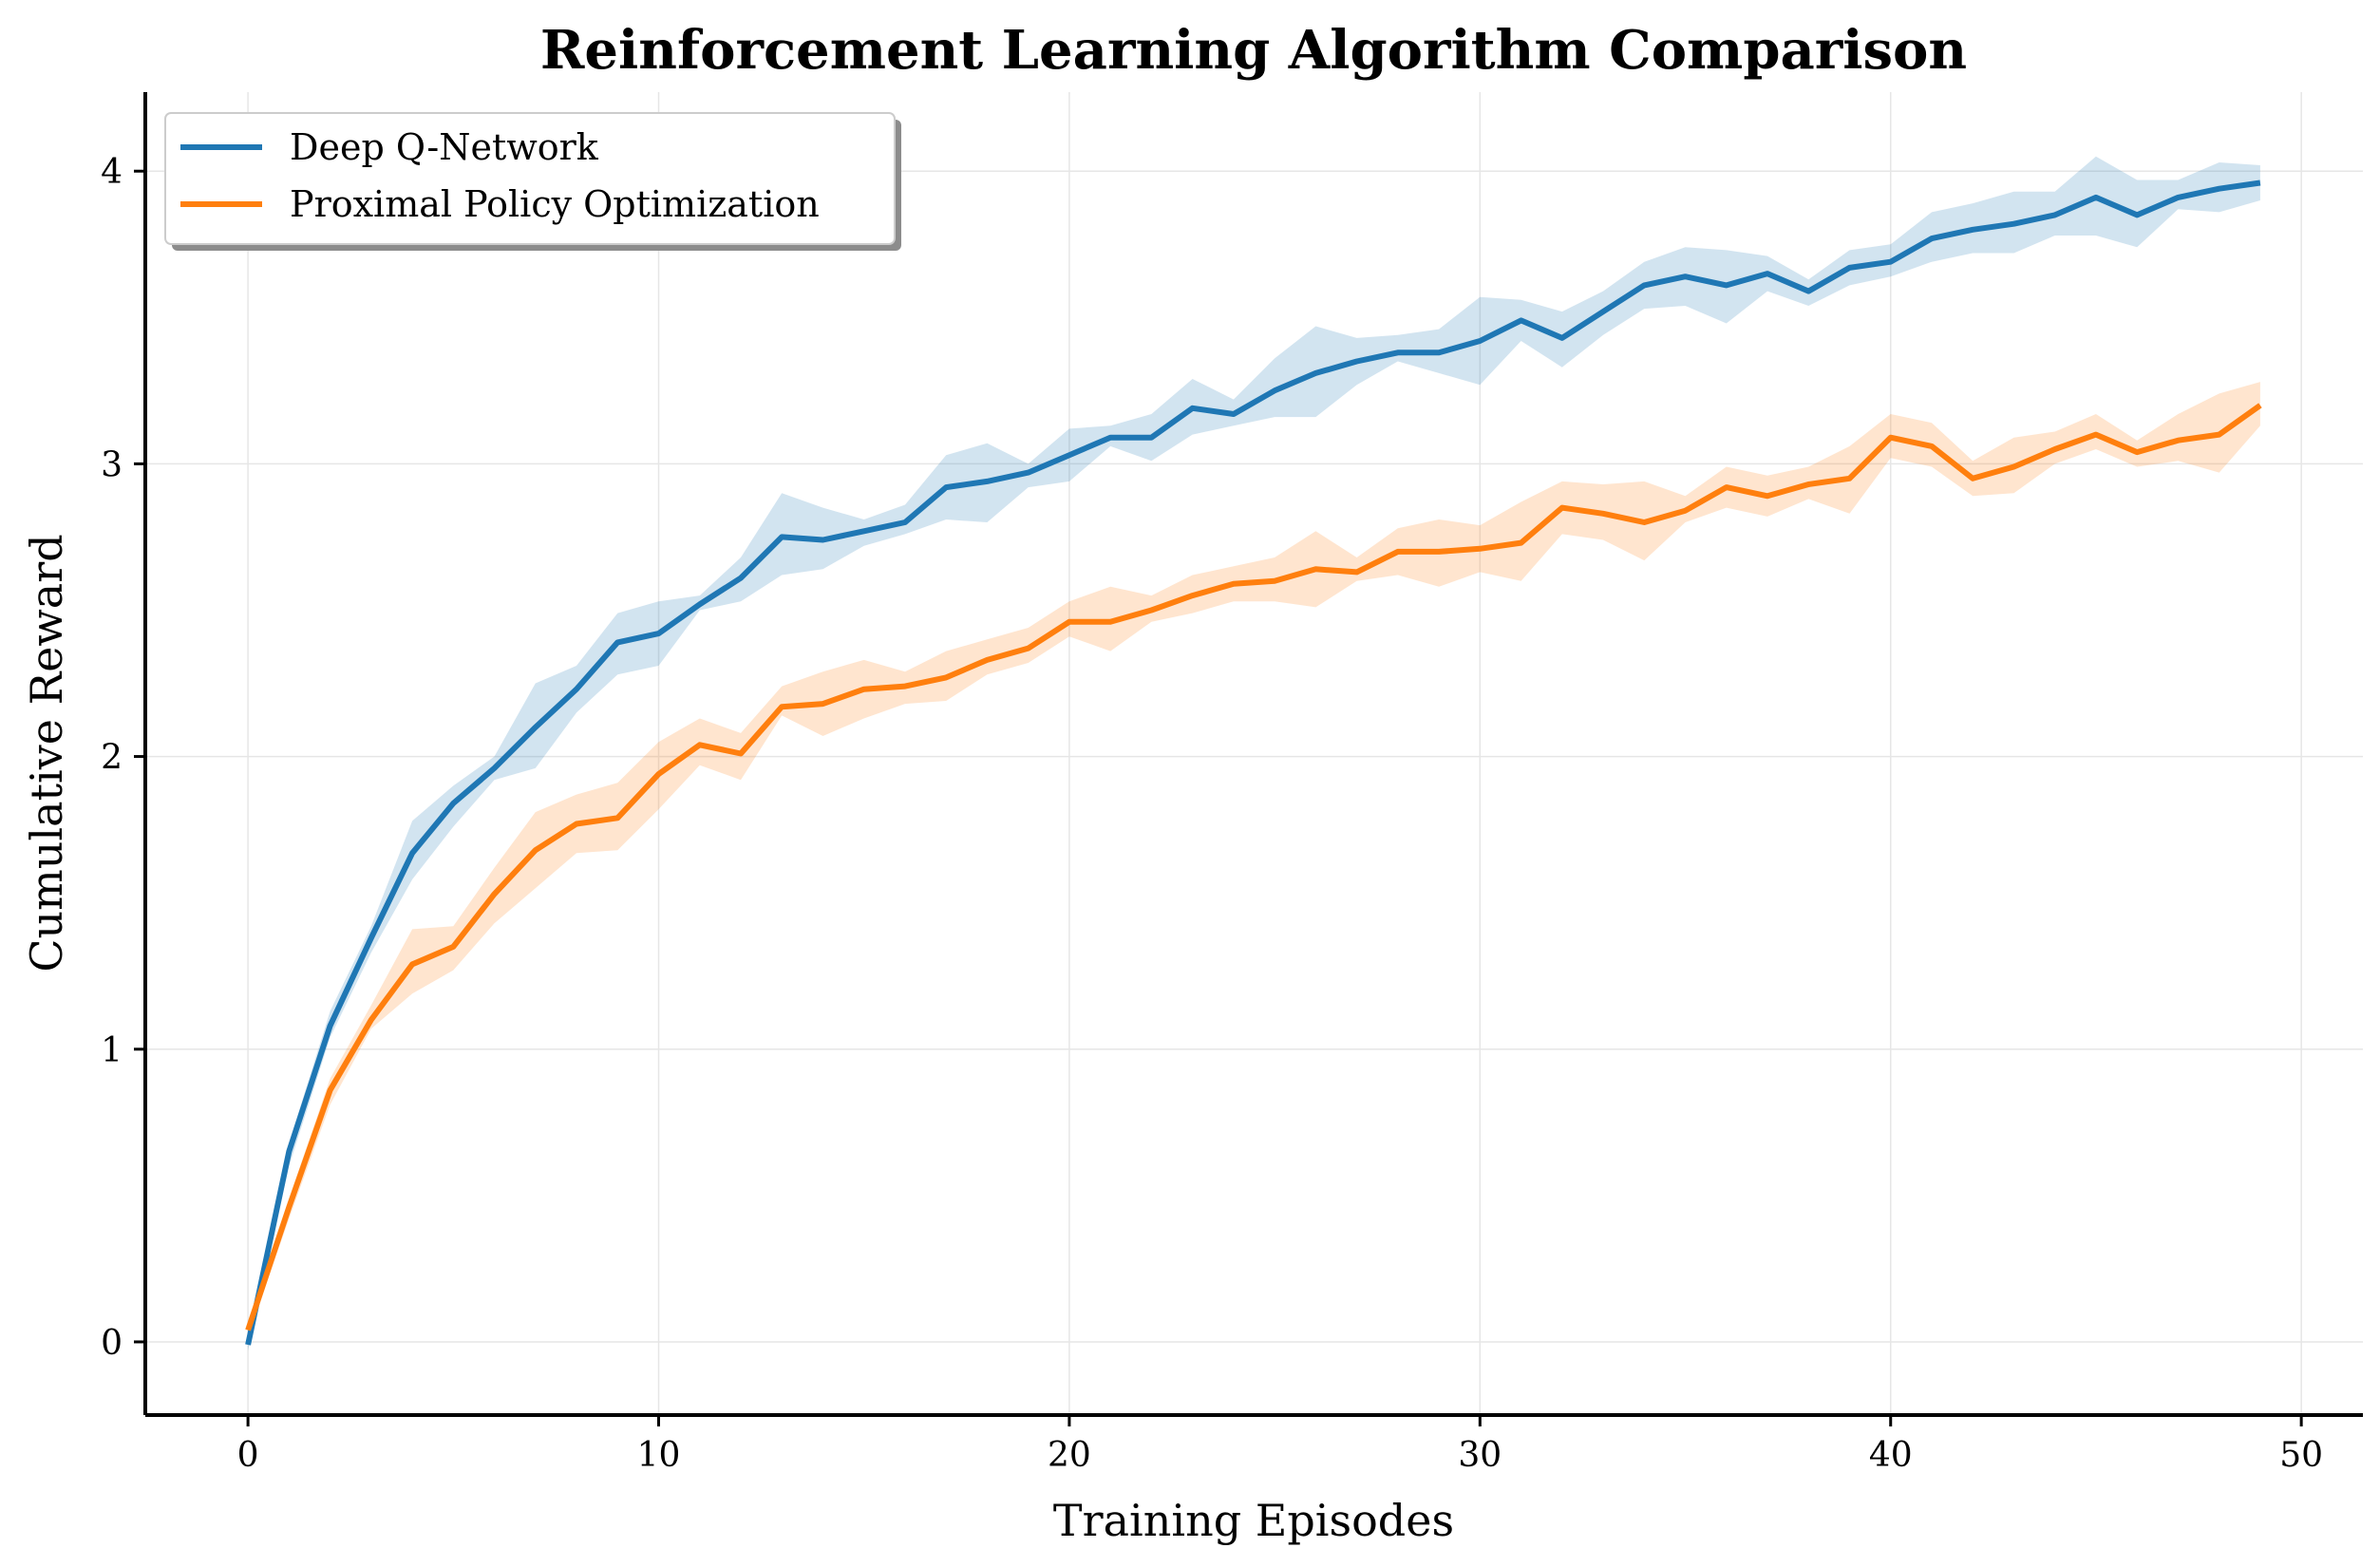 The height and width of the screenshot is (1567, 2380). I want to click on x-ticks: 0 10 20 30 40 50, so click(1280, 1445).